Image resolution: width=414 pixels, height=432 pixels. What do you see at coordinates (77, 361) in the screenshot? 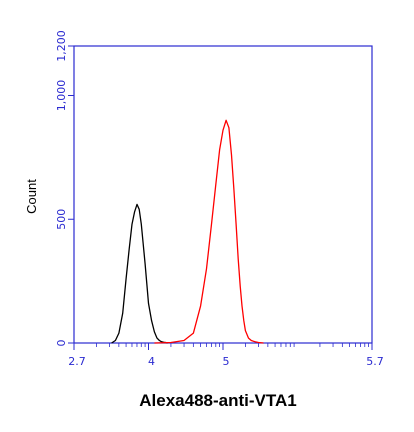
I see `x-tick-label: 2.7` at bounding box center [77, 361].